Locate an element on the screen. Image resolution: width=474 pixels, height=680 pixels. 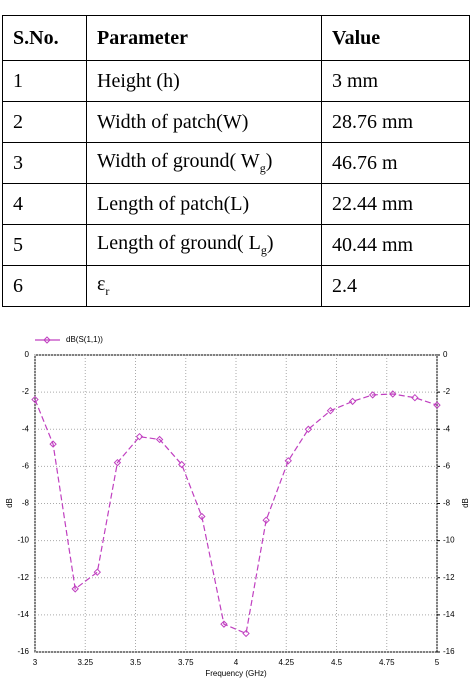
table-cell: 1 is located at coordinates (44, 81).